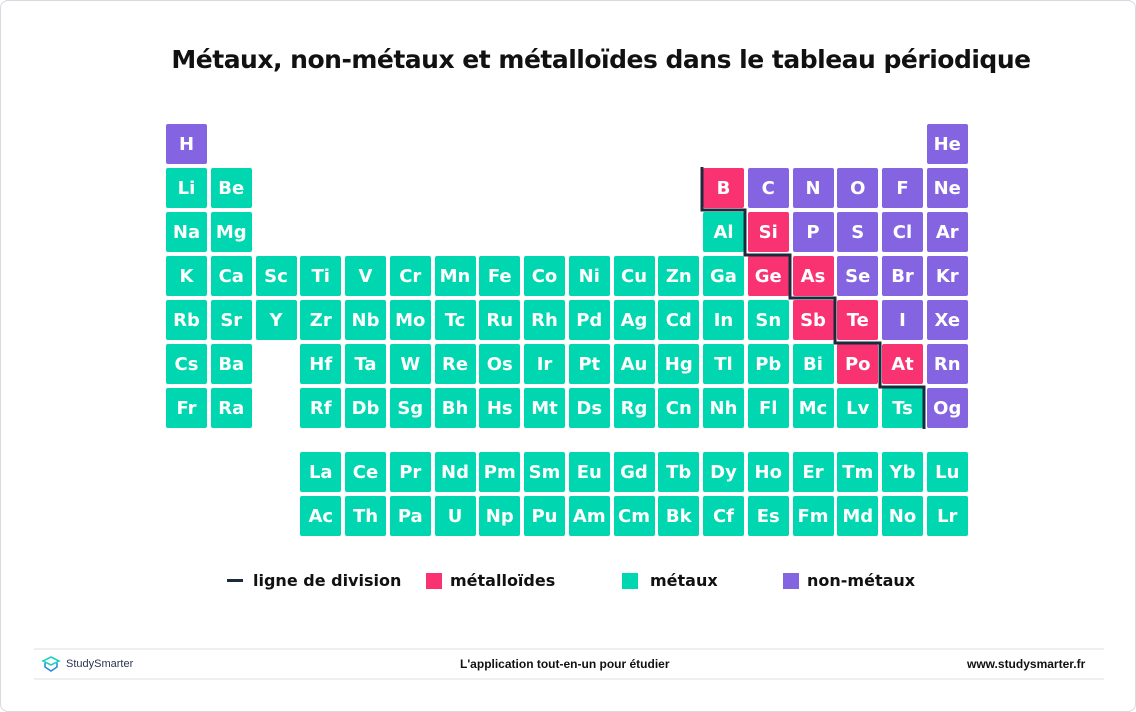  Describe the element at coordinates (679, 472) in the screenshot. I see `element-tb: Tb` at that location.